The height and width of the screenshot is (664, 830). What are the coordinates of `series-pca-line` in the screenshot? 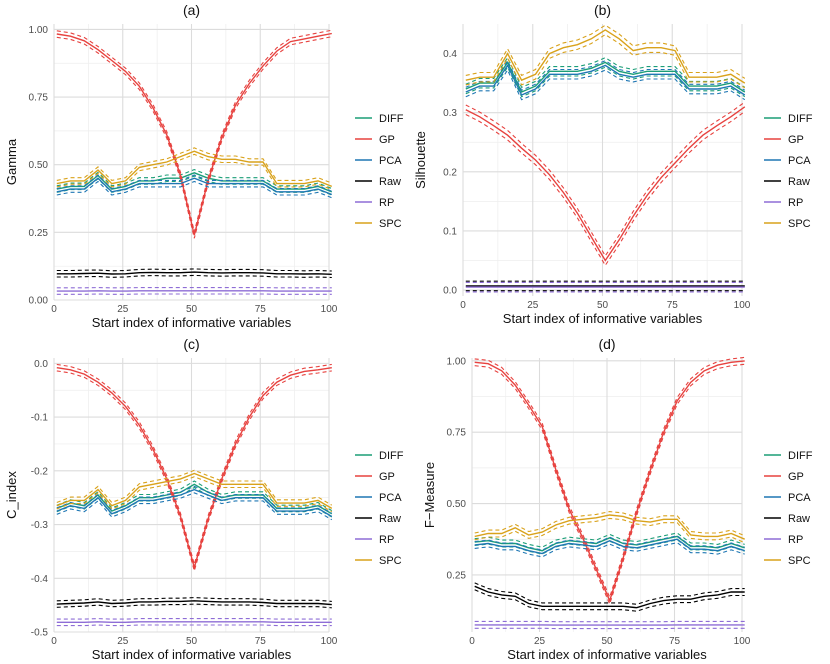 It's located at (605, 79).